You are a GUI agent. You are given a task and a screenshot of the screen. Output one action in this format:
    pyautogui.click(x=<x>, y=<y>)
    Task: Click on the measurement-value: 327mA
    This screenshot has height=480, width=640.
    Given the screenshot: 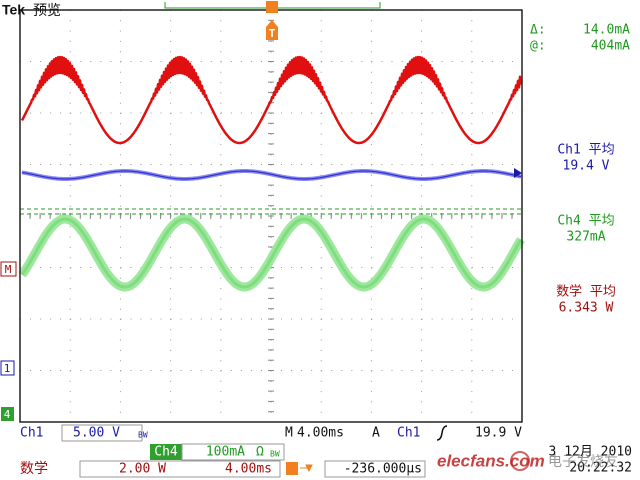 What is the action you would take?
    pyautogui.click(x=585, y=237)
    